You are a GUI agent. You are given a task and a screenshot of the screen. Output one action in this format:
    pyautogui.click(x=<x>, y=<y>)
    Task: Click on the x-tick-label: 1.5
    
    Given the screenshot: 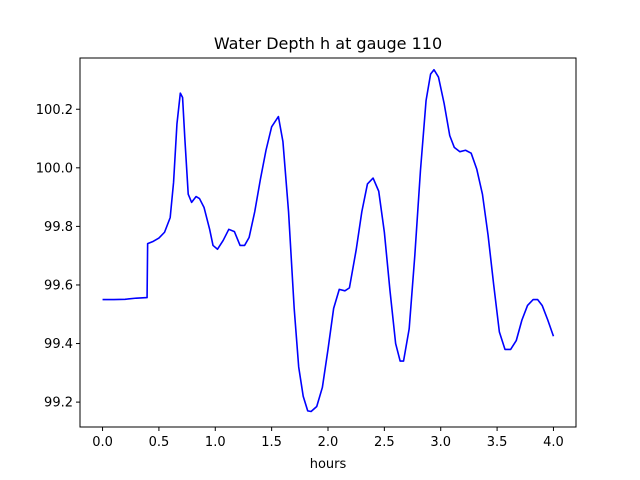 What is the action you would take?
    pyautogui.click(x=271, y=442)
    